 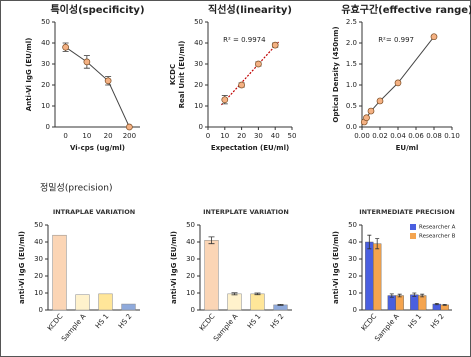 What do you see at coordinates (246, 212) in the screenshot?
I see `chart-title: INTERPLATE VARIATION` at bounding box center [246, 212].